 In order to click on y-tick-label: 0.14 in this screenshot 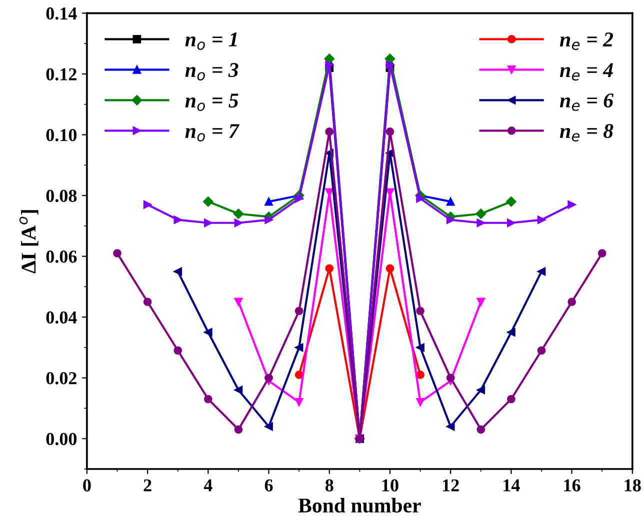, I will do `click(61, 13)`.